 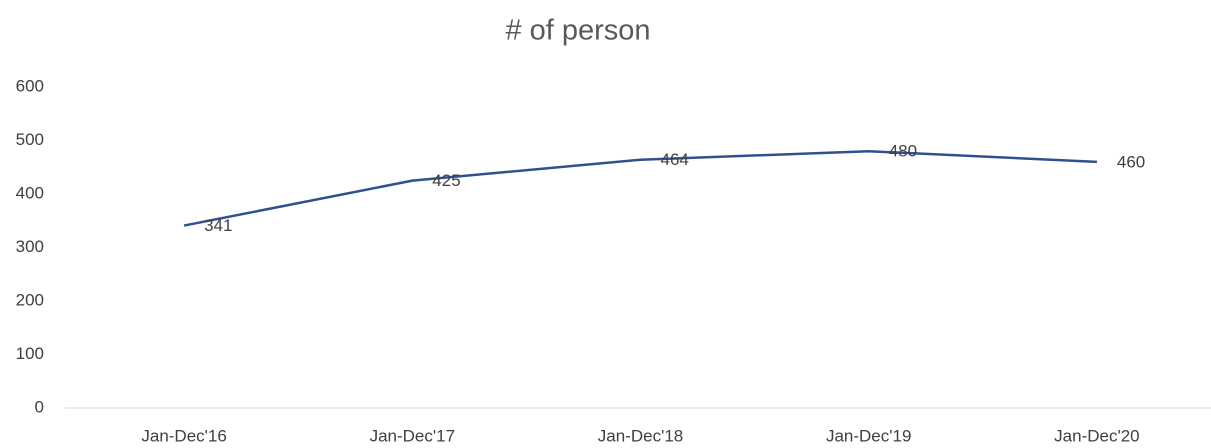 I want to click on y-tick-label: 300, so click(x=30, y=246).